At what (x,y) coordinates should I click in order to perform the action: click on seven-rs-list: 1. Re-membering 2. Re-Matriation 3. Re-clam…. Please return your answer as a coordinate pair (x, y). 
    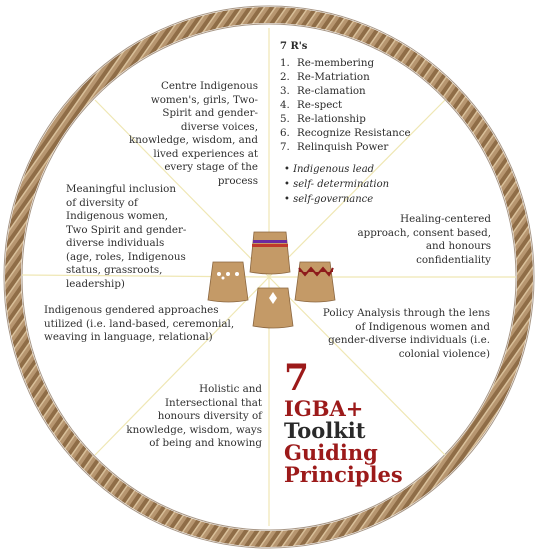
    Looking at the image, I should click on (345, 105).